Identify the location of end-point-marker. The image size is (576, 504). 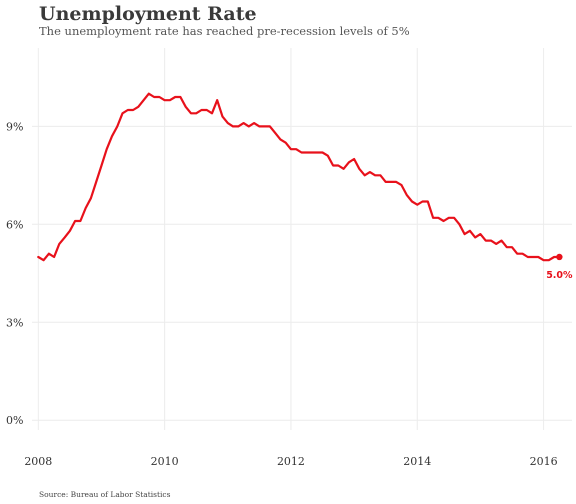
(559, 257).